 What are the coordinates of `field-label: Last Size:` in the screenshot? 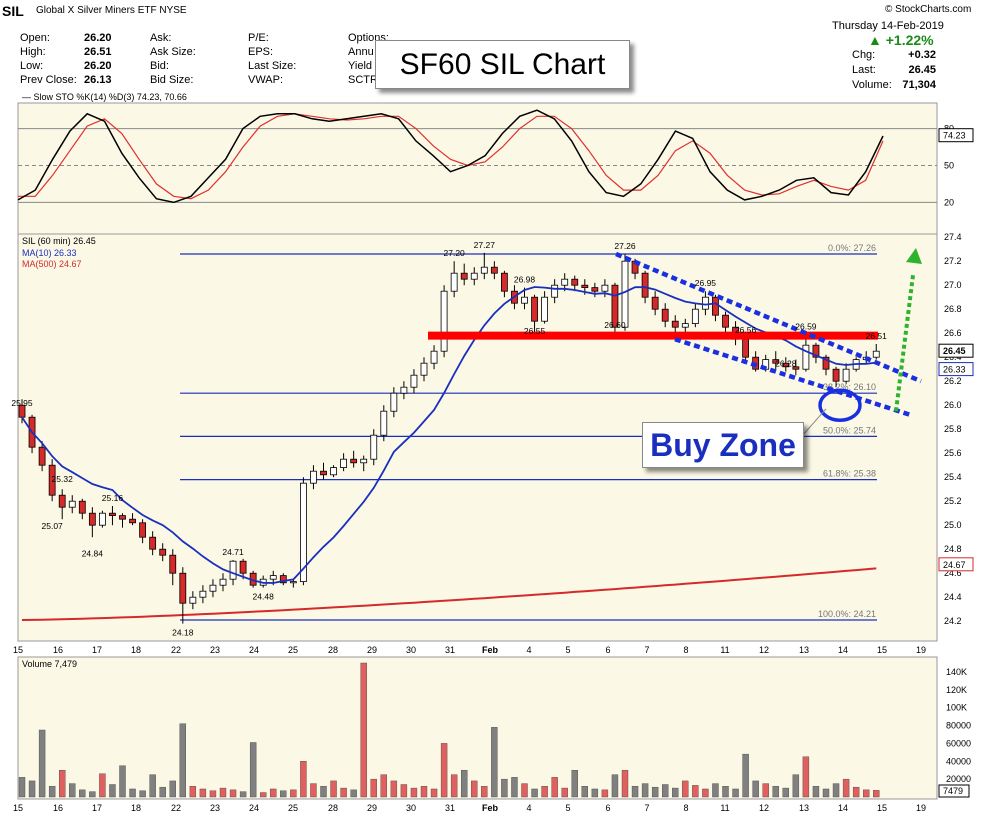 It's located at (272, 66).